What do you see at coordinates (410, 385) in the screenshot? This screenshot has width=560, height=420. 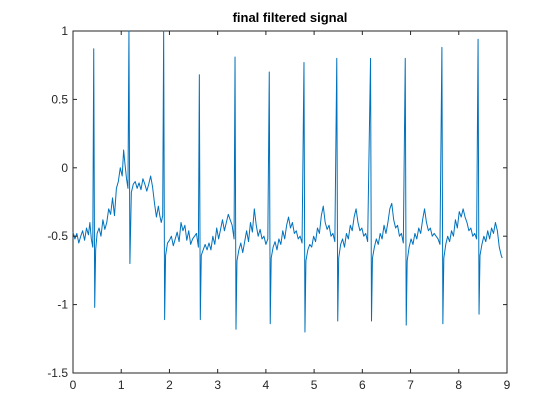 I see `x-tick-label: 7` at bounding box center [410, 385].